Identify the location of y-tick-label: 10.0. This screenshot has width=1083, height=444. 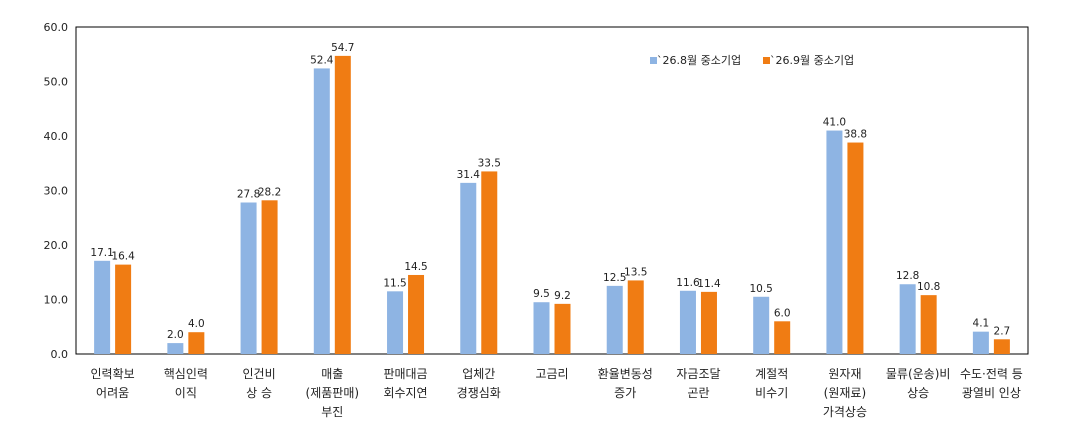
(56, 300).